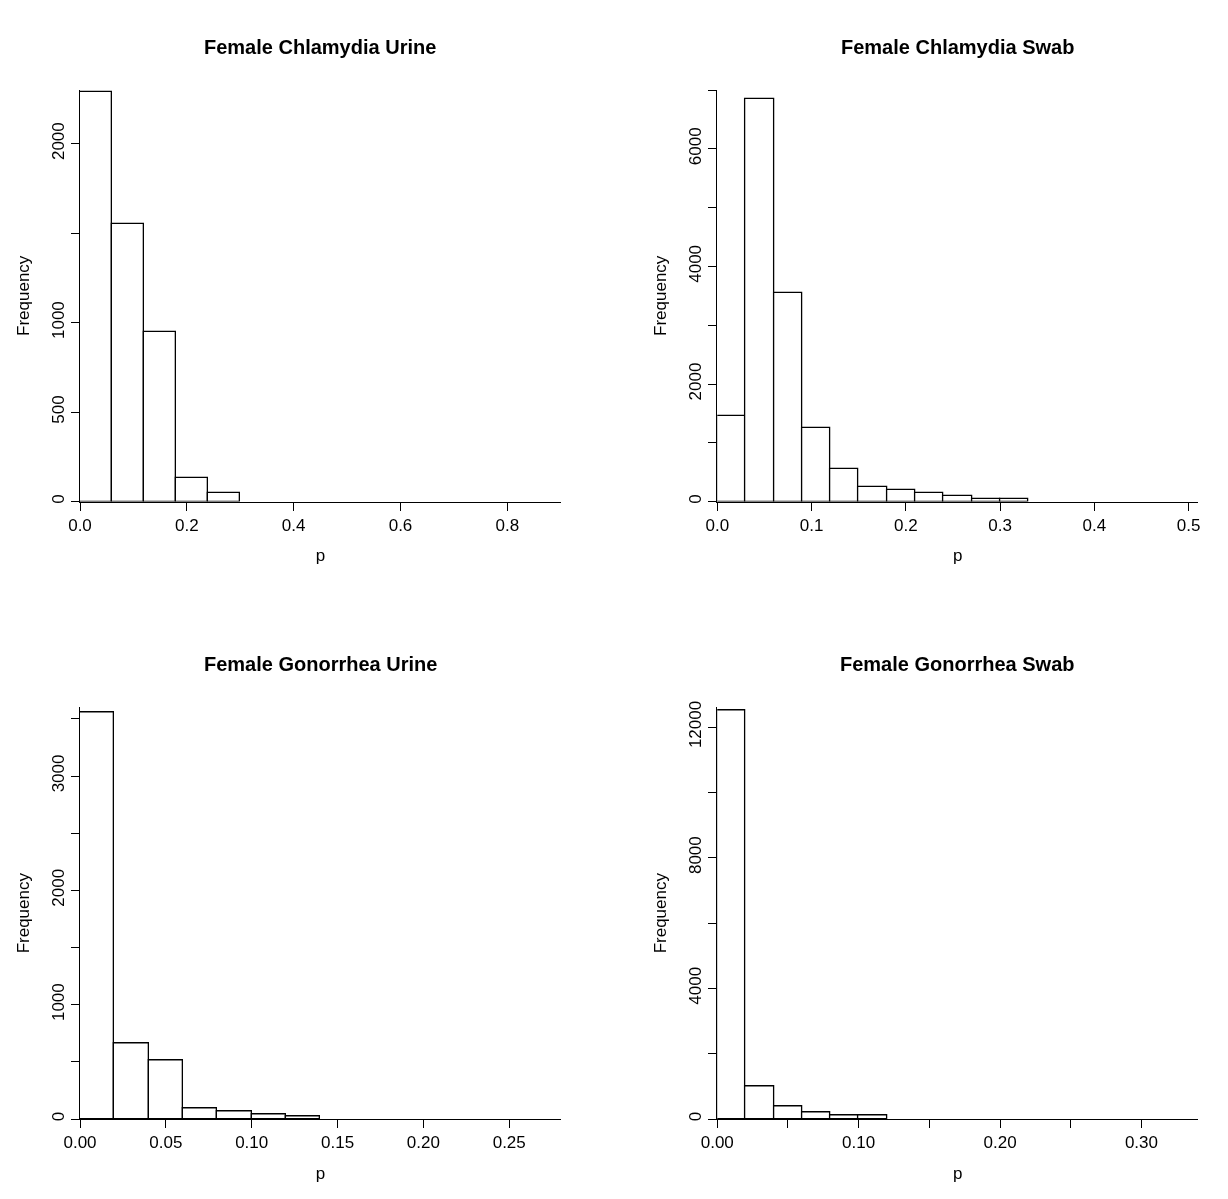 This screenshot has height=1199, width=1228. What do you see at coordinates (509, 1143) in the screenshot?
I see `x-tick-label: 0.25` at bounding box center [509, 1143].